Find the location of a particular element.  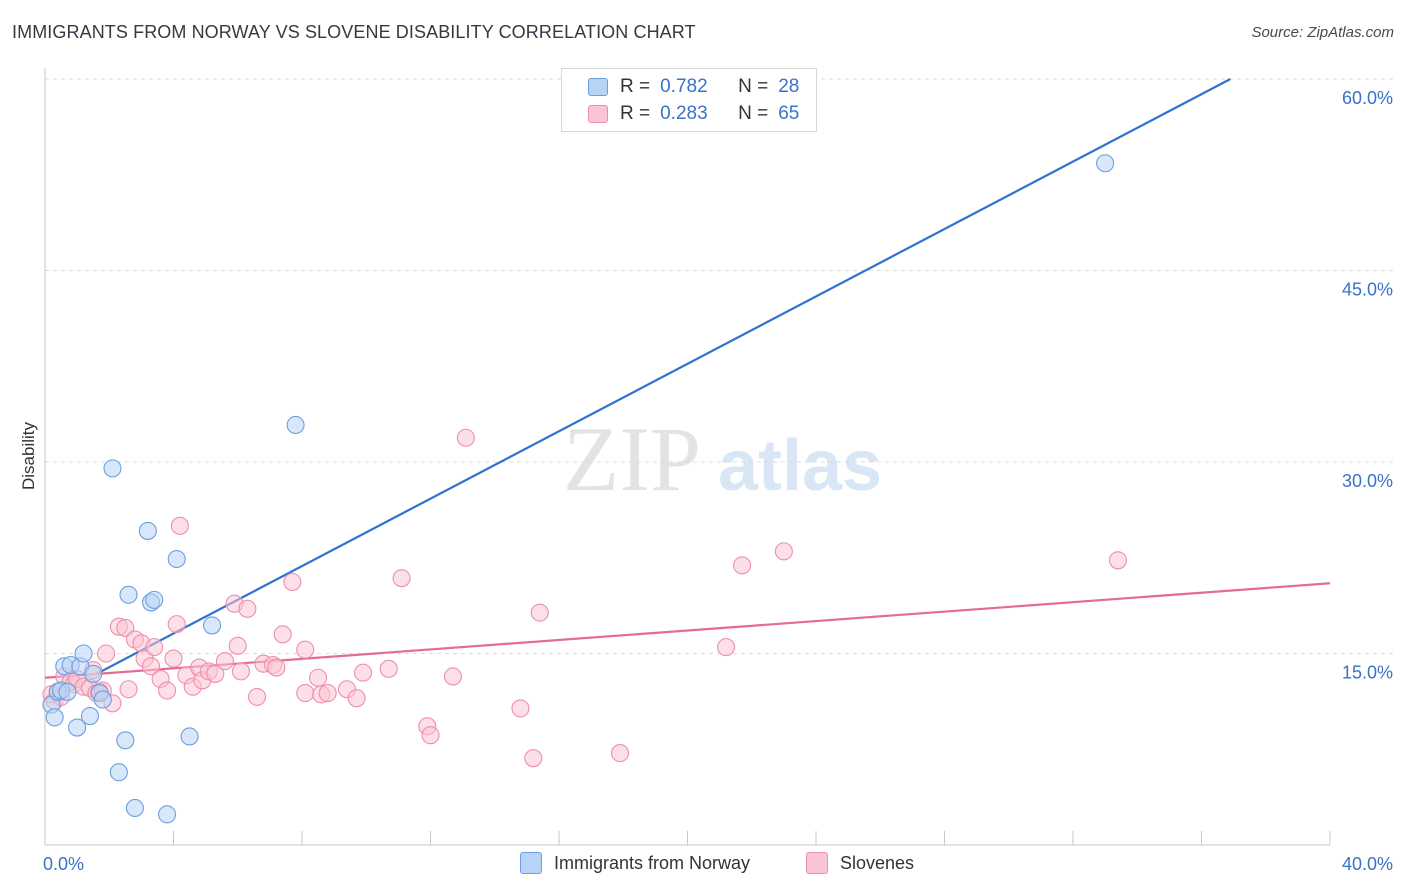

y-tick-label: 30.0% is located at coordinates (1367, 481).